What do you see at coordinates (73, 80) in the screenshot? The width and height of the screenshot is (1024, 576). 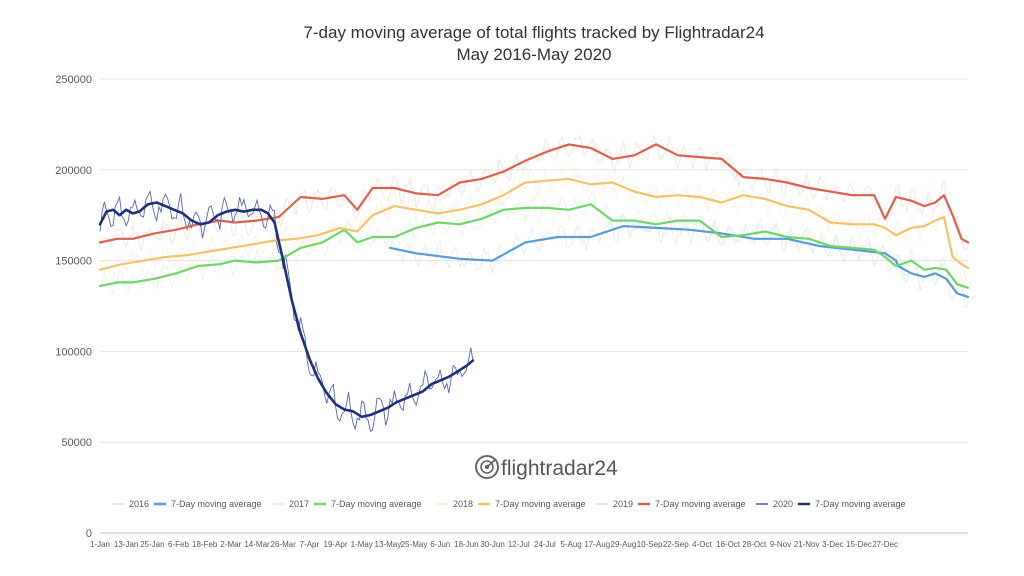 I see `y-tick-label: 250000` at bounding box center [73, 80].